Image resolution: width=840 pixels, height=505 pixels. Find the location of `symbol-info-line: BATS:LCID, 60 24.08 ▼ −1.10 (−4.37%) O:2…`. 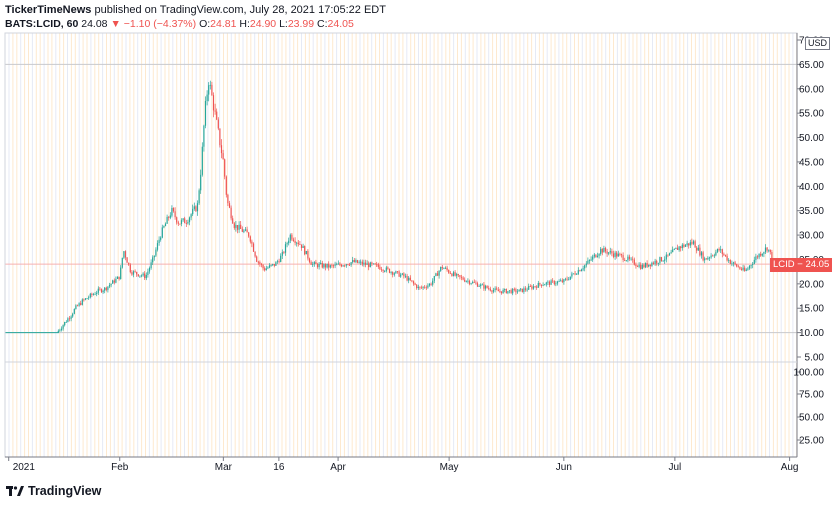

symbol-info-line: BATS:LCID, 60 24.08 ▼ −1.10 (−4.37%) O:2… is located at coordinates (179, 24).